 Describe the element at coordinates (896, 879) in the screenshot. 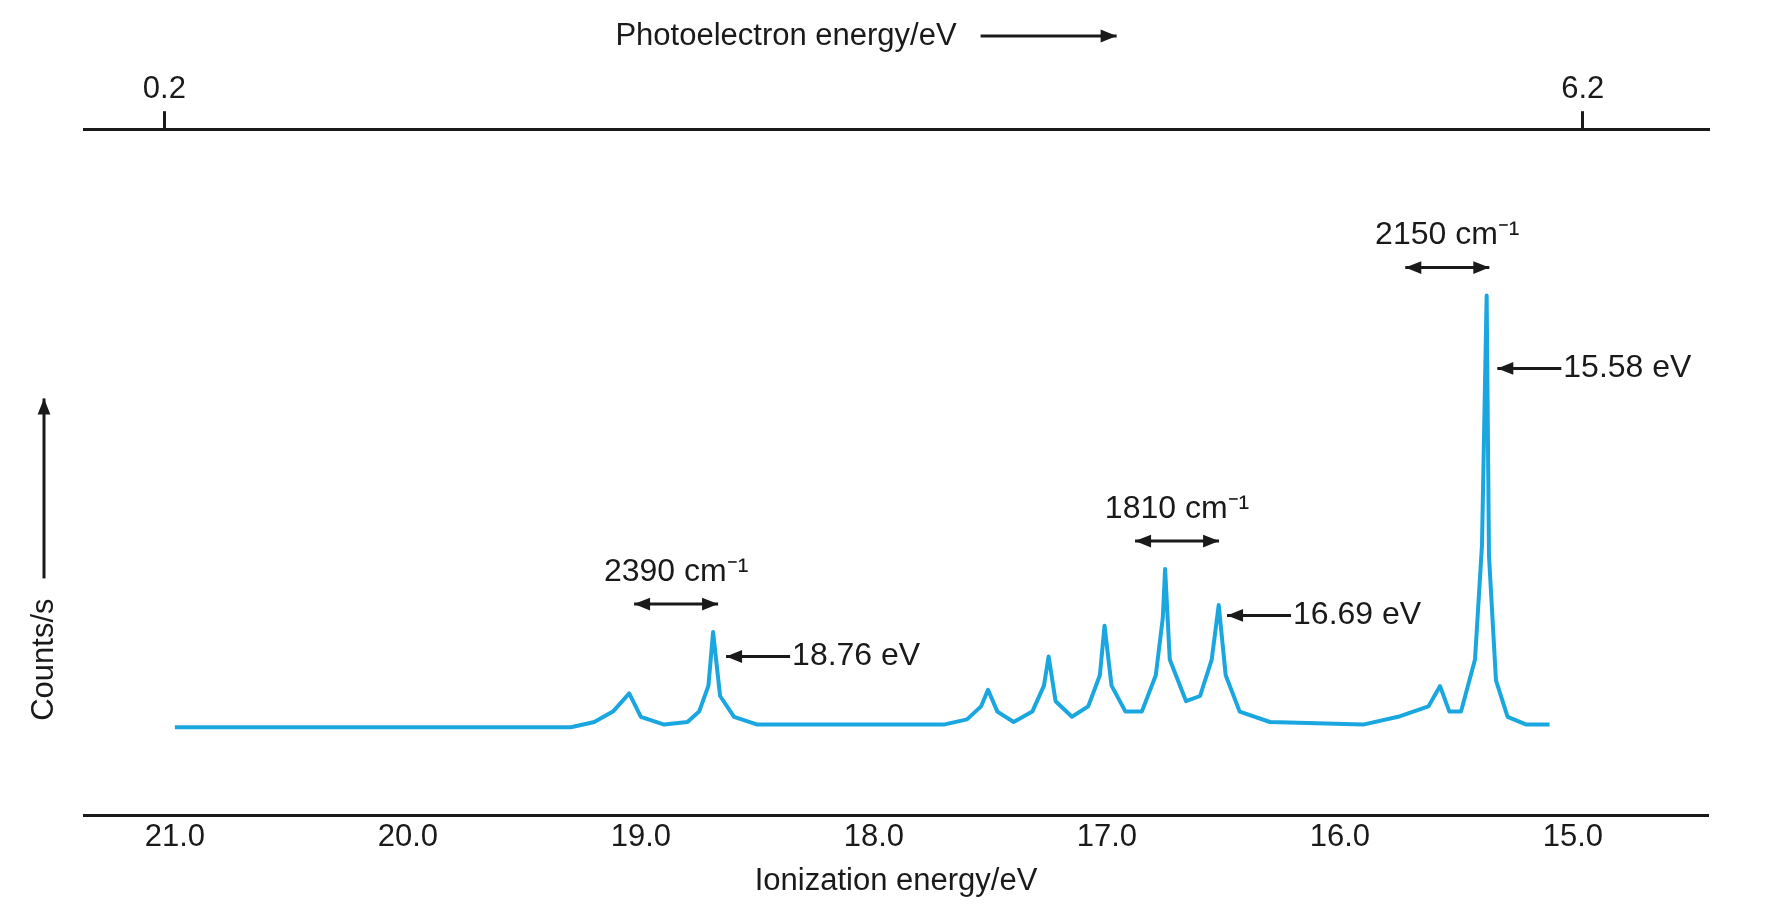

I see `x-axis-title: Ionization energy/eV` at that location.